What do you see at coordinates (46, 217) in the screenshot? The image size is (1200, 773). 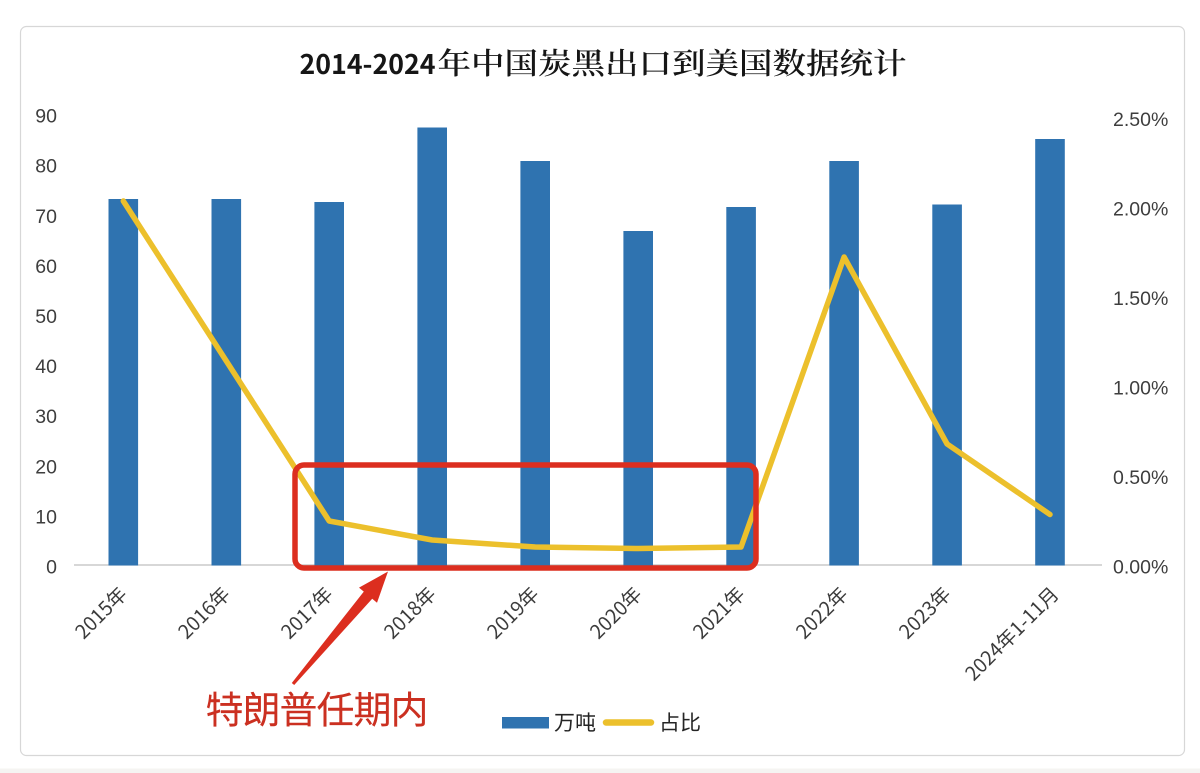 I see `svg-text: 70` at bounding box center [46, 217].